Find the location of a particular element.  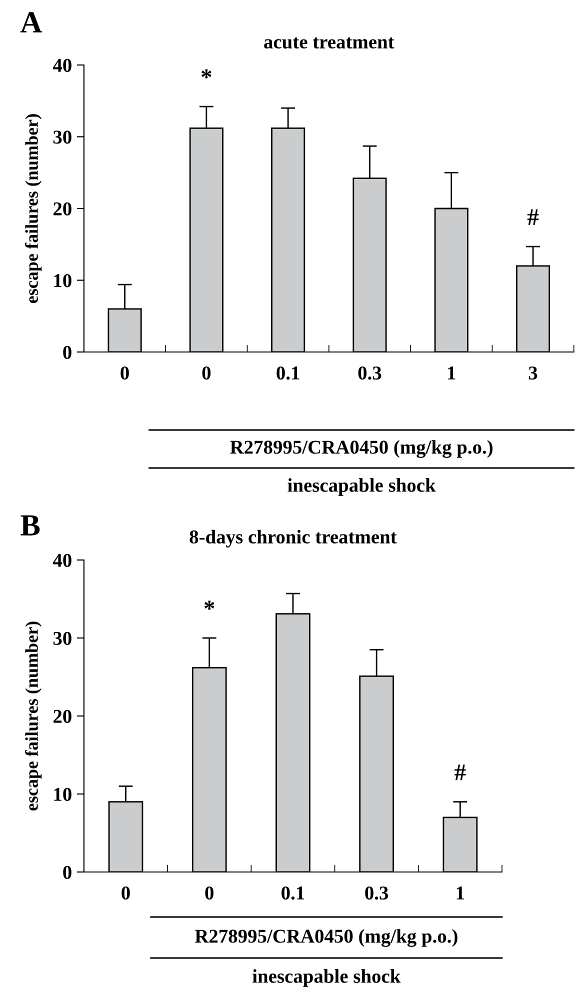

chart-title: 8-days chronic treatment is located at coordinates (293, 539).